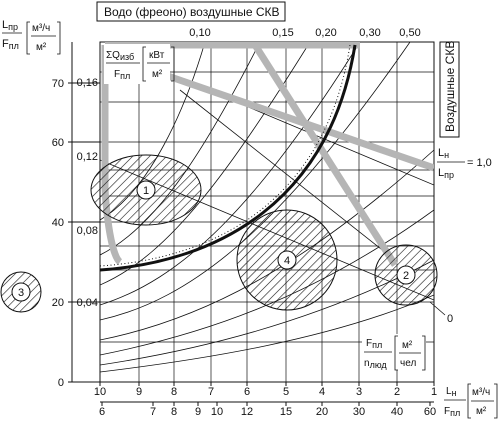 The width and height of the screenshot is (498, 421). What do you see at coordinates (41, 28) in the screenshot?
I see `left-unit-top: м³/ч` at bounding box center [41, 28].